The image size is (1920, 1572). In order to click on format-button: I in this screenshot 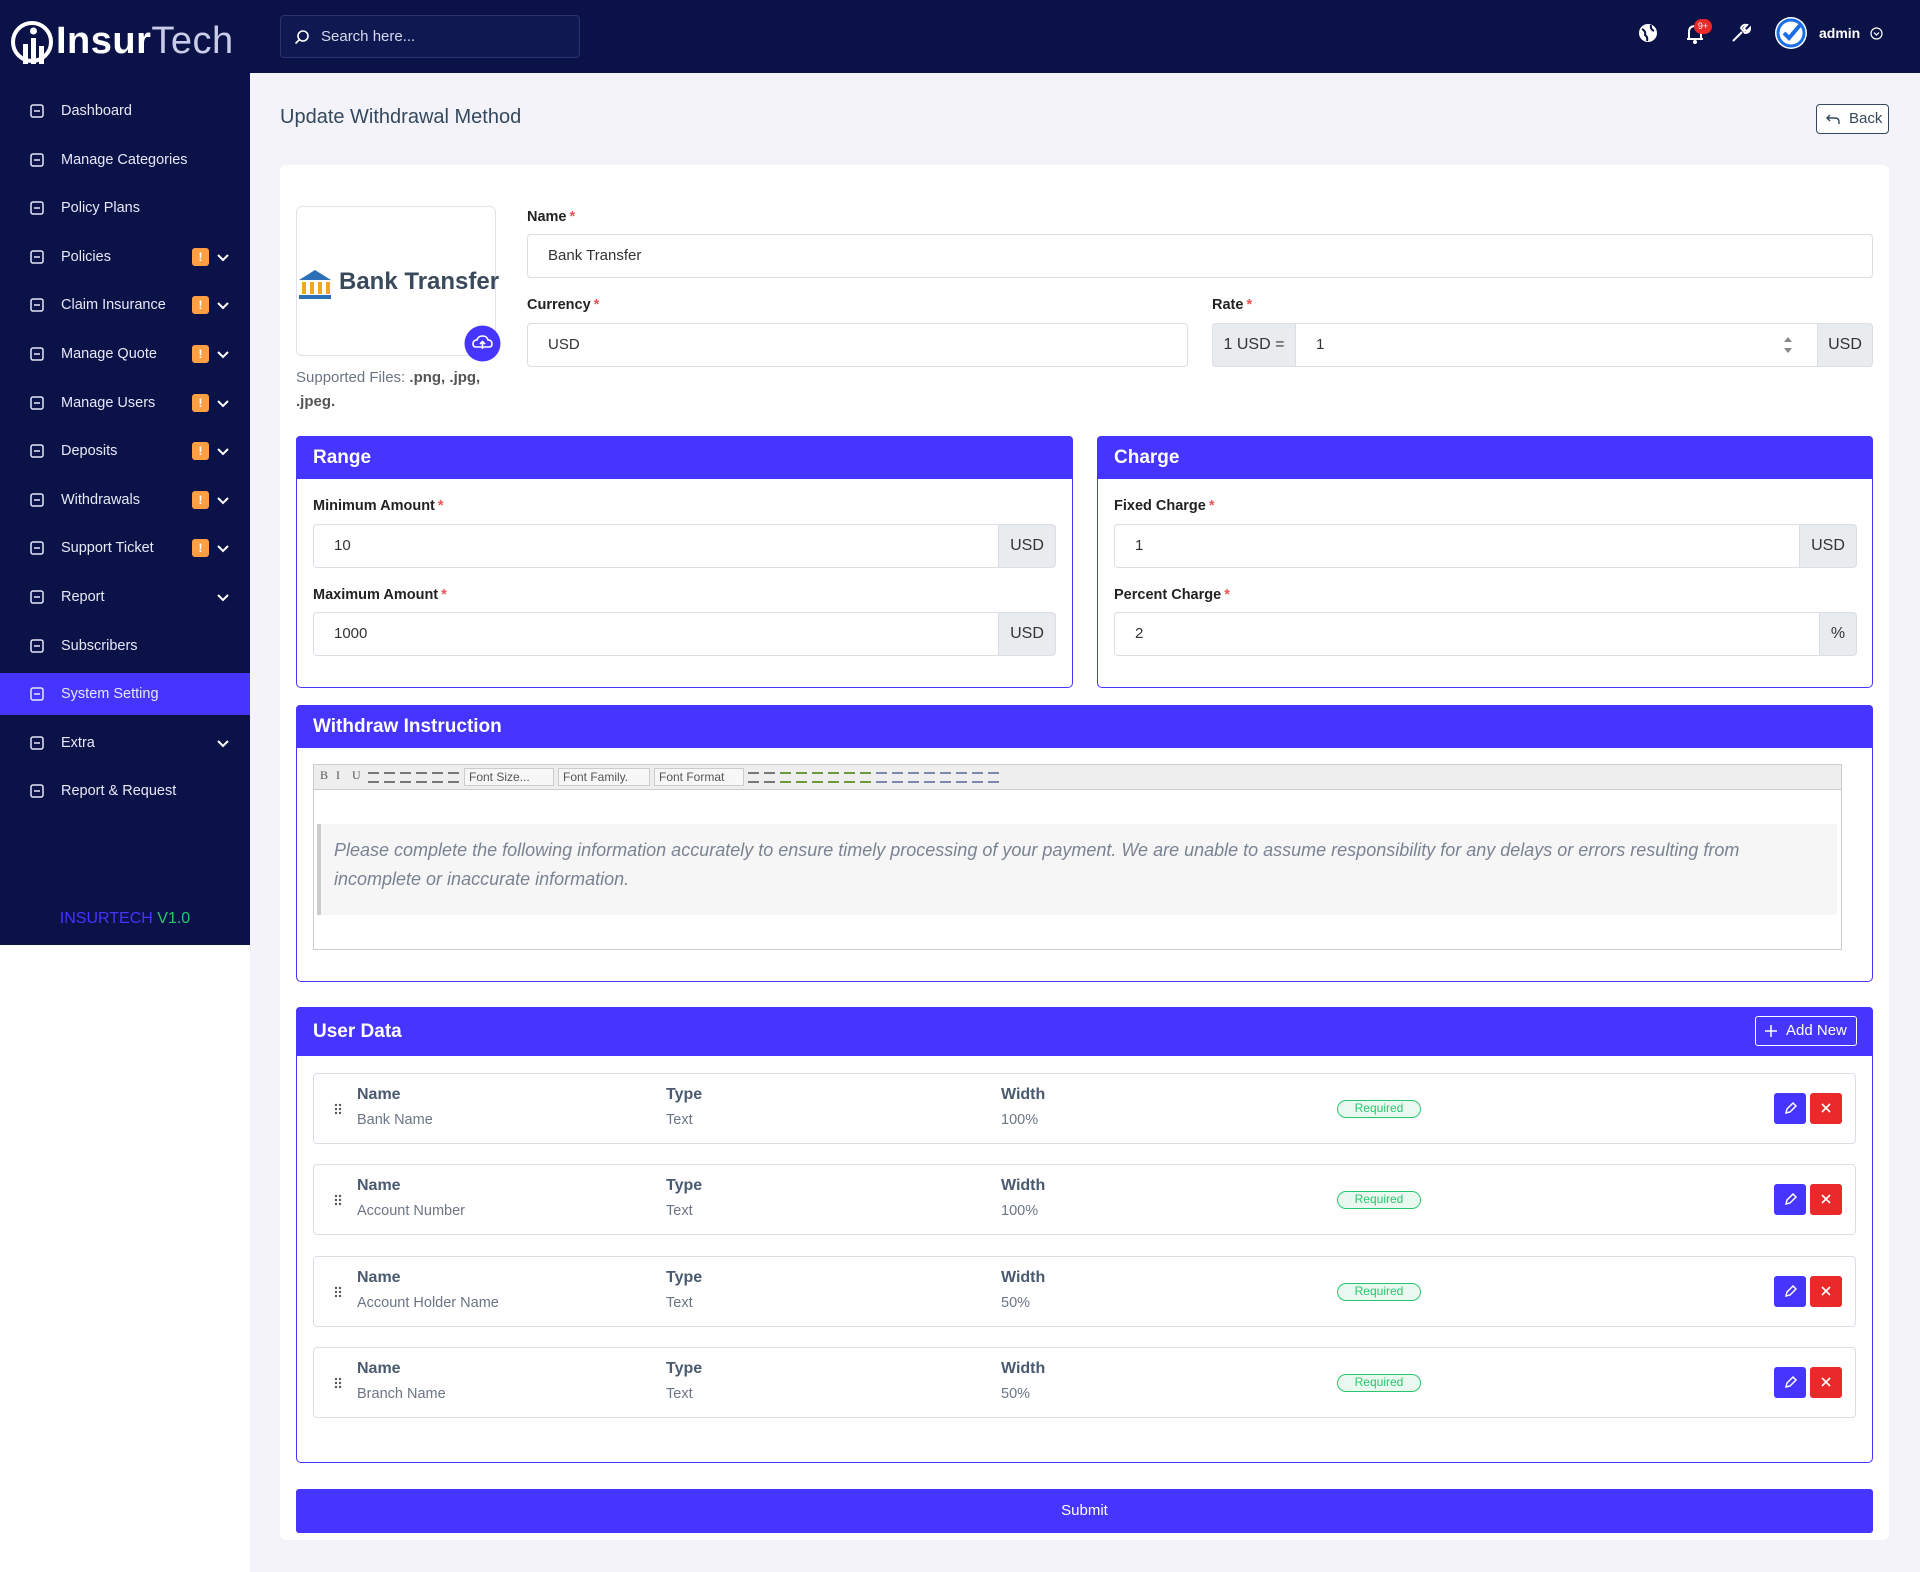, I will do `click(338, 775)`.